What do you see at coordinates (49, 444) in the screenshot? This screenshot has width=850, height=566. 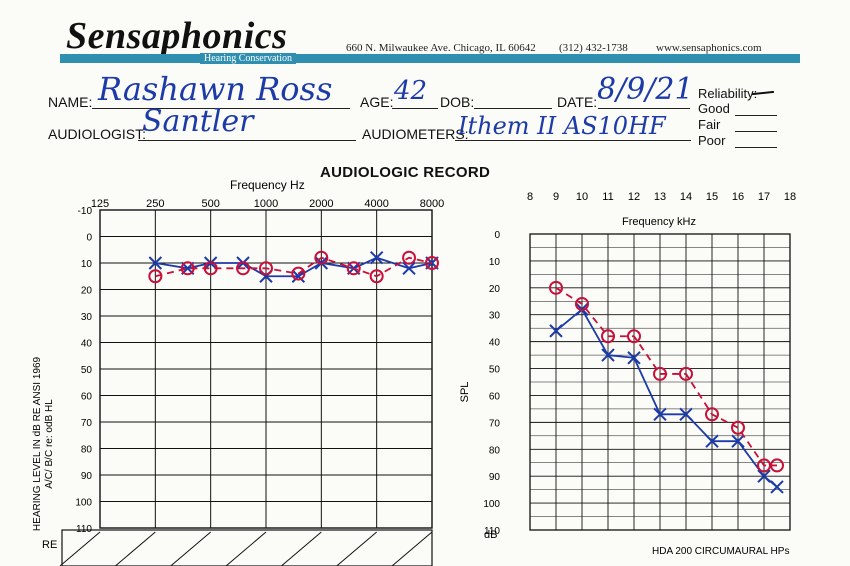 I see `left-ylabel2: A/C/ B/C re: odB HL` at bounding box center [49, 444].